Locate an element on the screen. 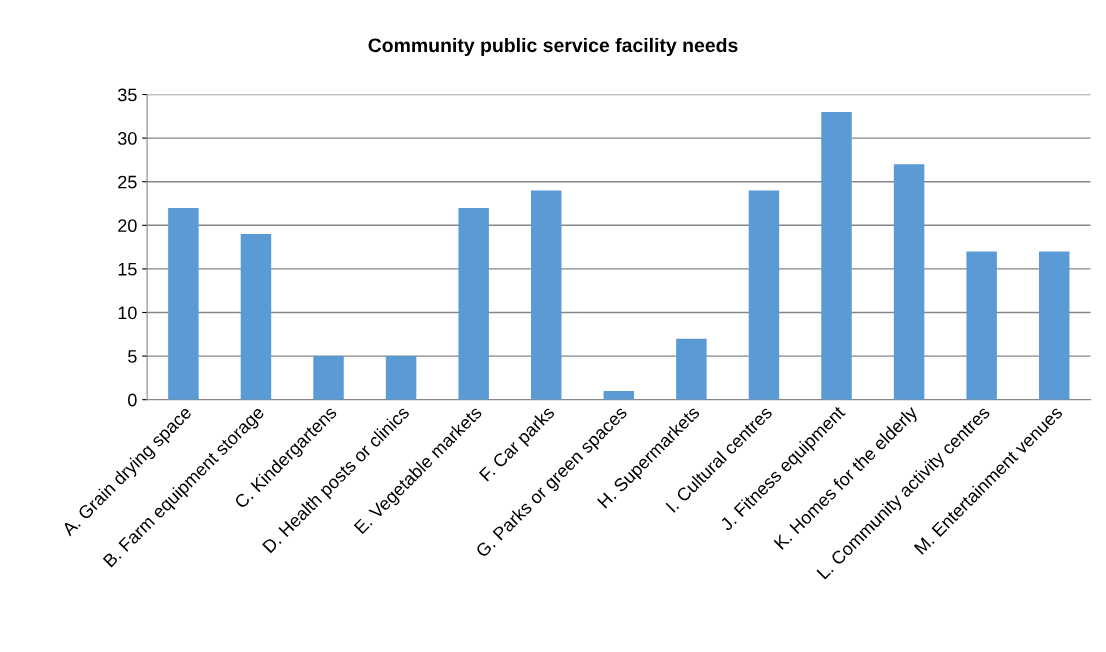 This screenshot has height=652, width=1106. y-tick-label: 25 is located at coordinates (127, 182).